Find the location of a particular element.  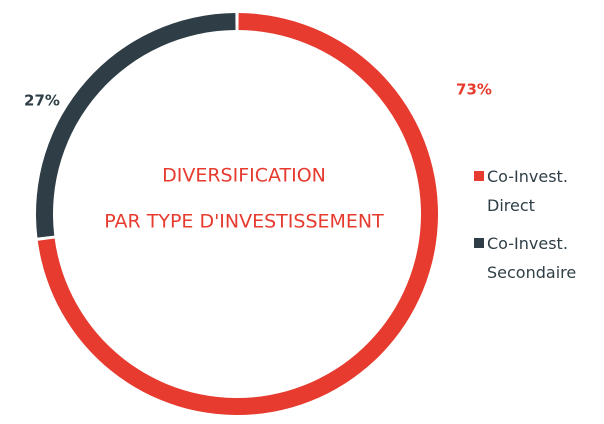

chart-title: DIVERSIFICATION is located at coordinates (244, 176).